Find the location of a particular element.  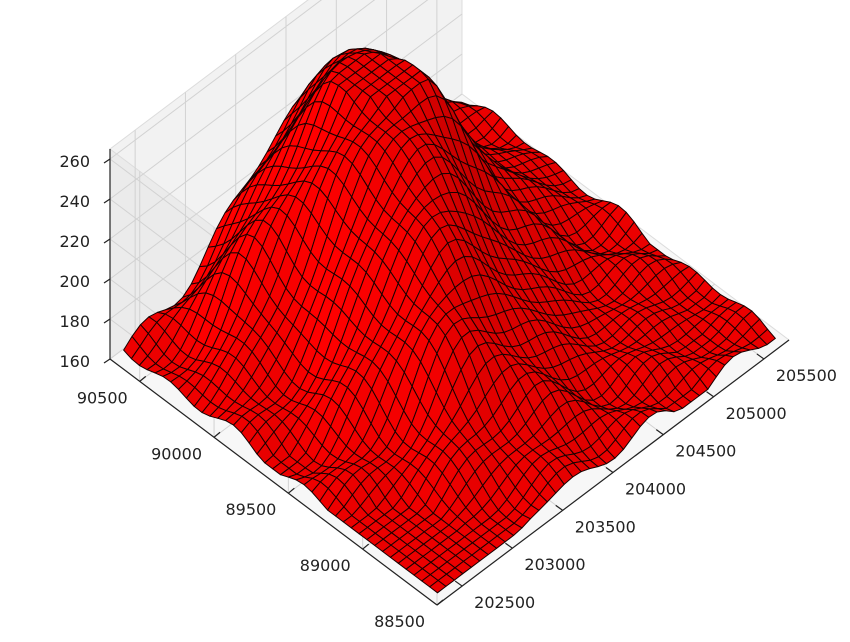

x-tick-label: 205500 is located at coordinates (806, 375).